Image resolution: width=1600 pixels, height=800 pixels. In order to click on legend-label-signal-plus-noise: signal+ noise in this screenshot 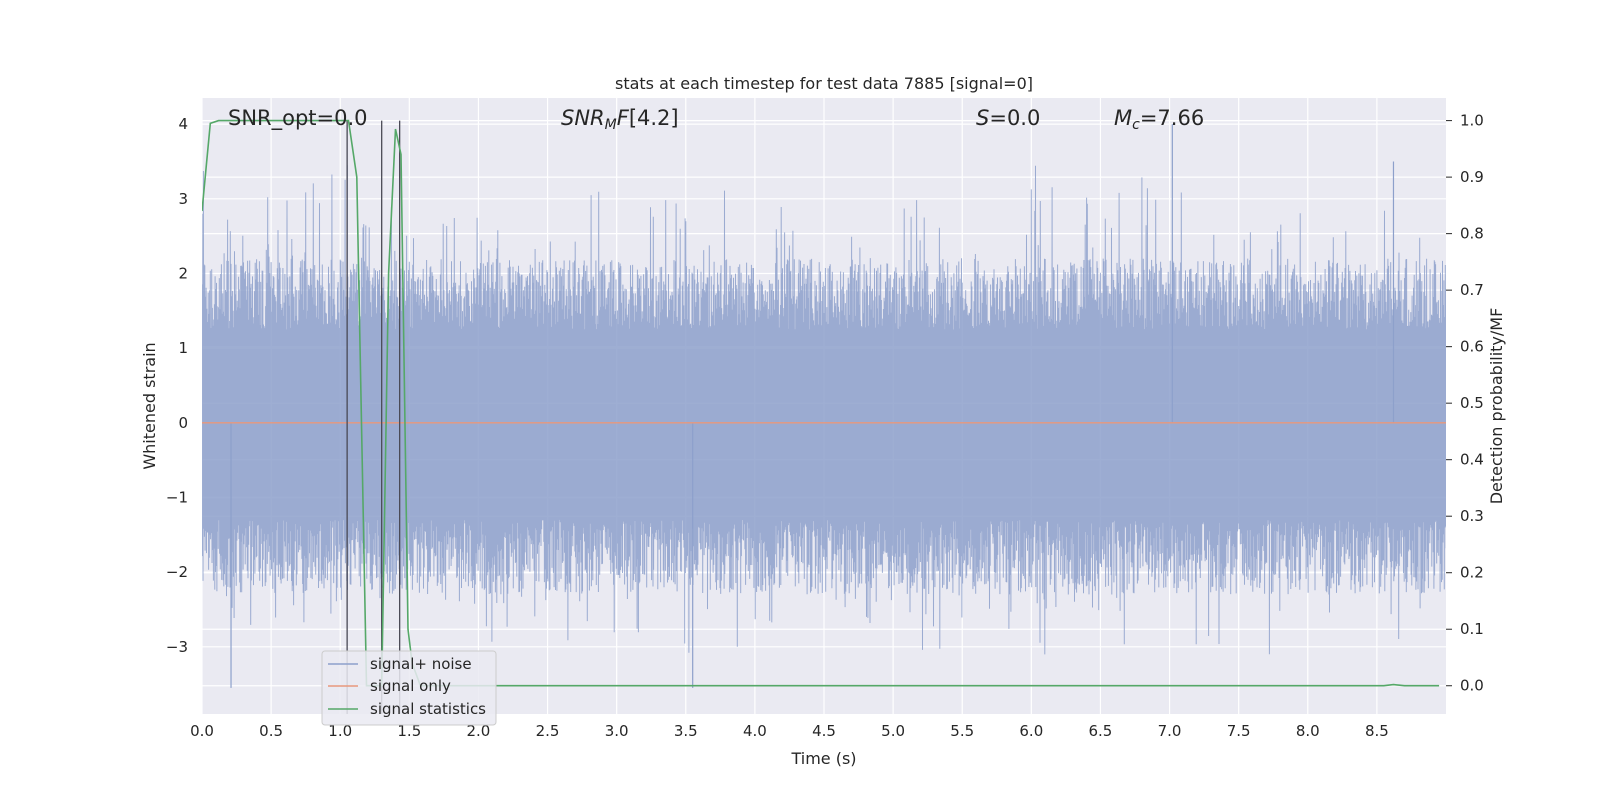, I will do `click(421, 664)`.